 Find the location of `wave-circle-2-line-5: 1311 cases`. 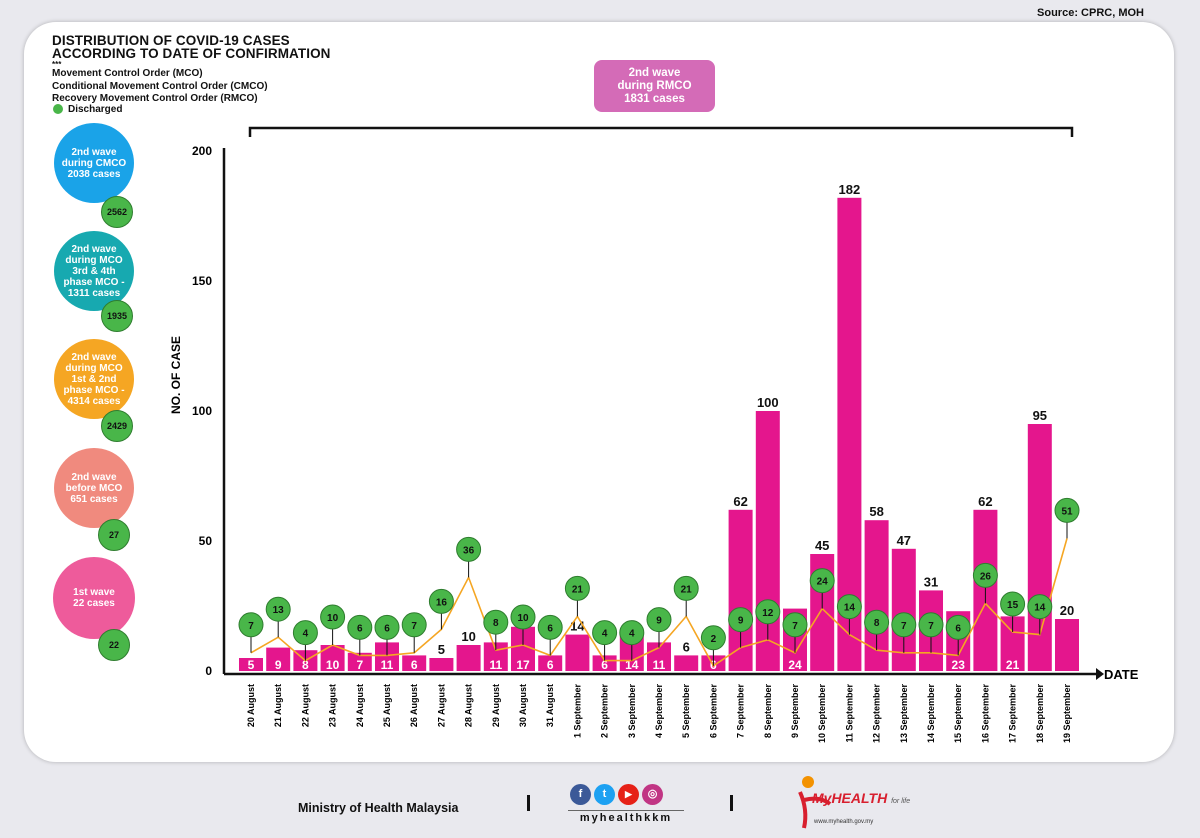

wave-circle-2-line-5: 1311 cases is located at coordinates (94, 293).